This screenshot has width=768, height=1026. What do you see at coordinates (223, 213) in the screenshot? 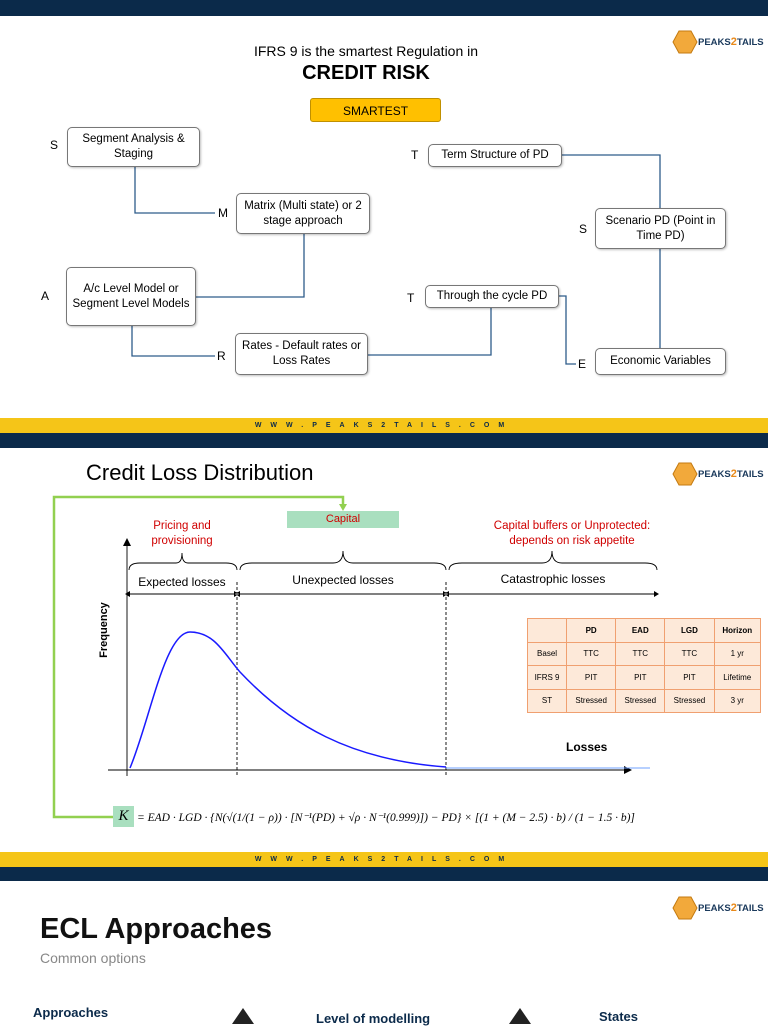
I see `node-letter: M` at bounding box center [223, 213].